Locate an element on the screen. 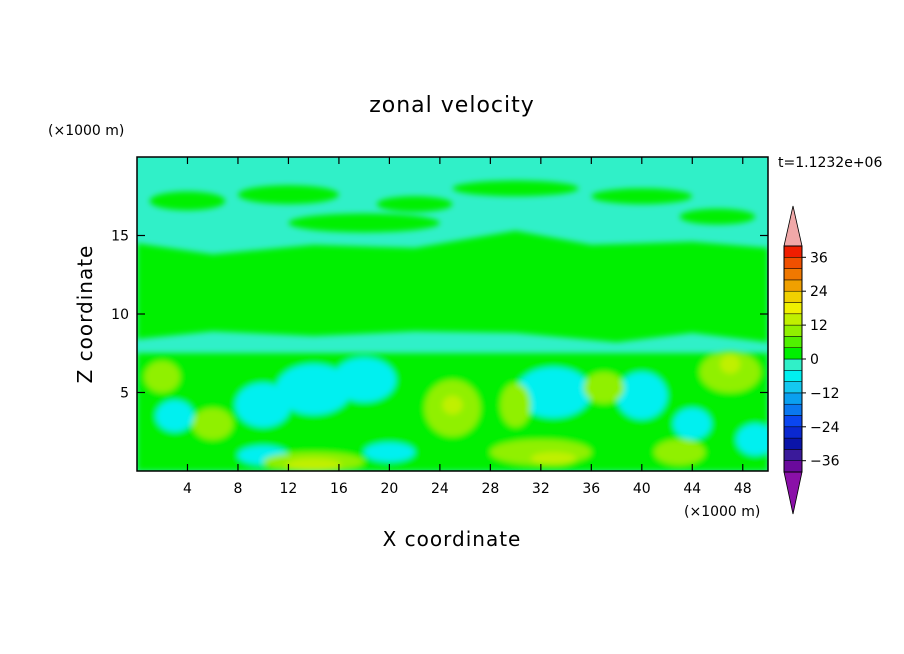 The width and height of the screenshot is (904, 654). colorbar-over-triangle is located at coordinates (793, 226).